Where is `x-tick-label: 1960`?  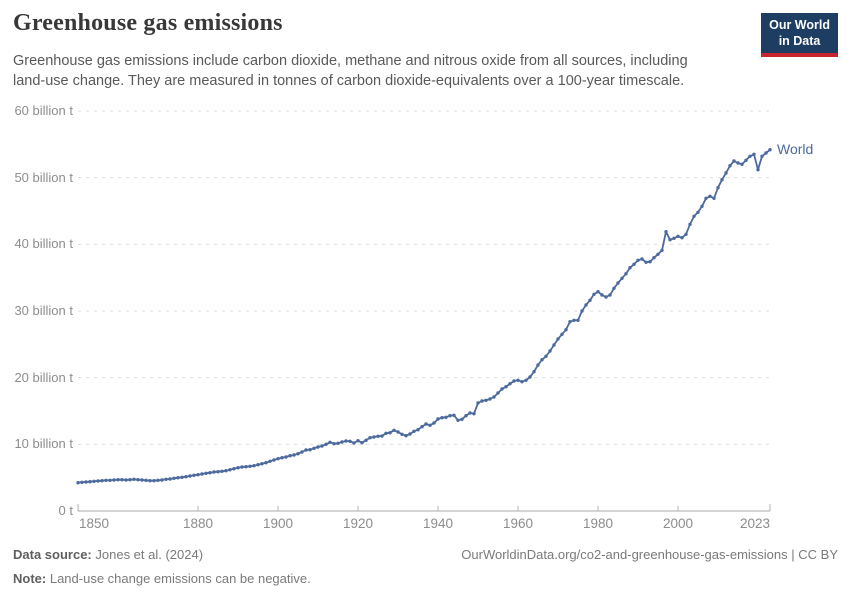
x-tick-label: 1960 is located at coordinates (518, 523).